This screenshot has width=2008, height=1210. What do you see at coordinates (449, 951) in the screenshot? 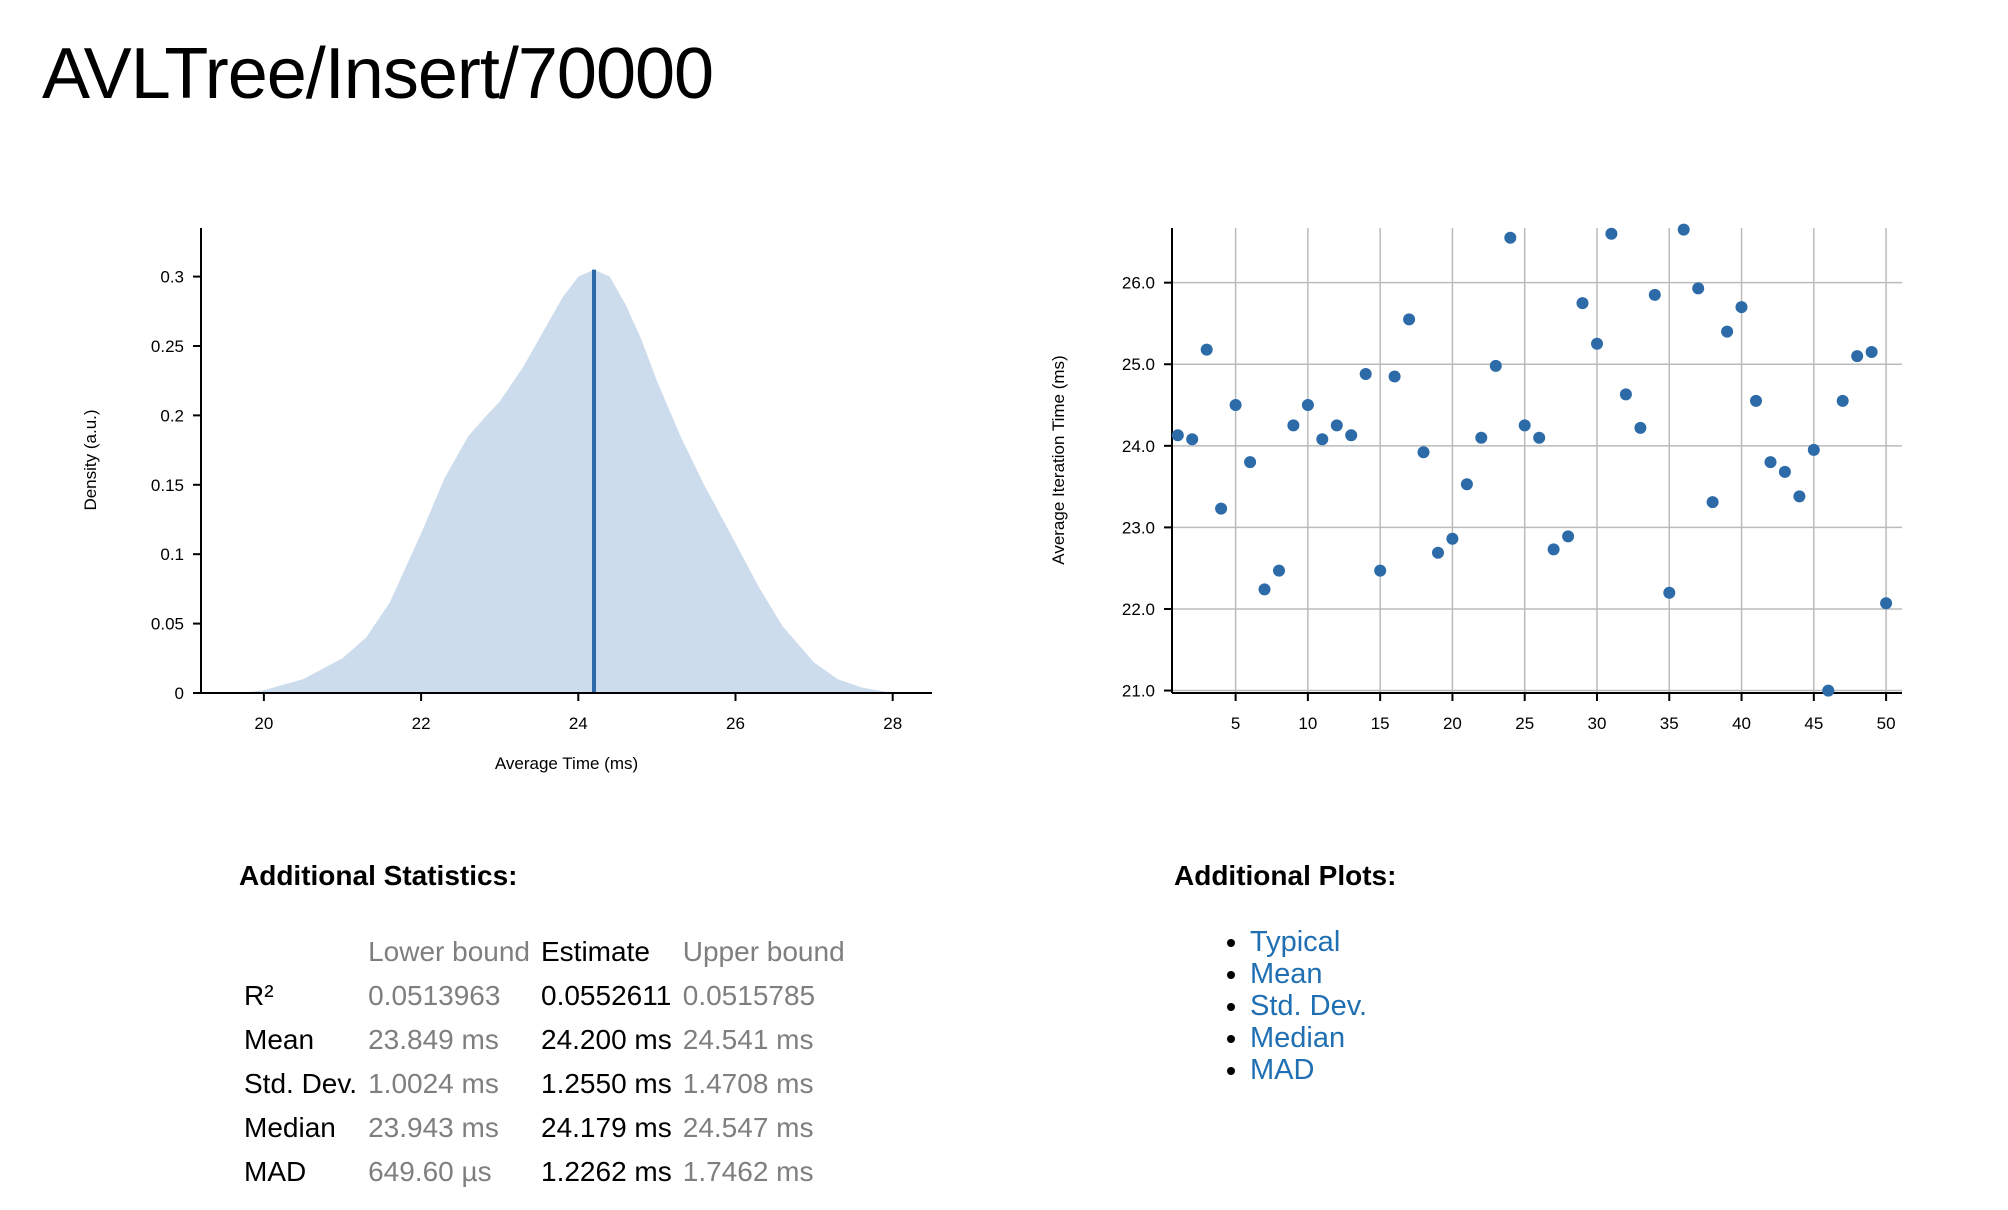
I see `header-lower-bound: Lower bound` at bounding box center [449, 951].